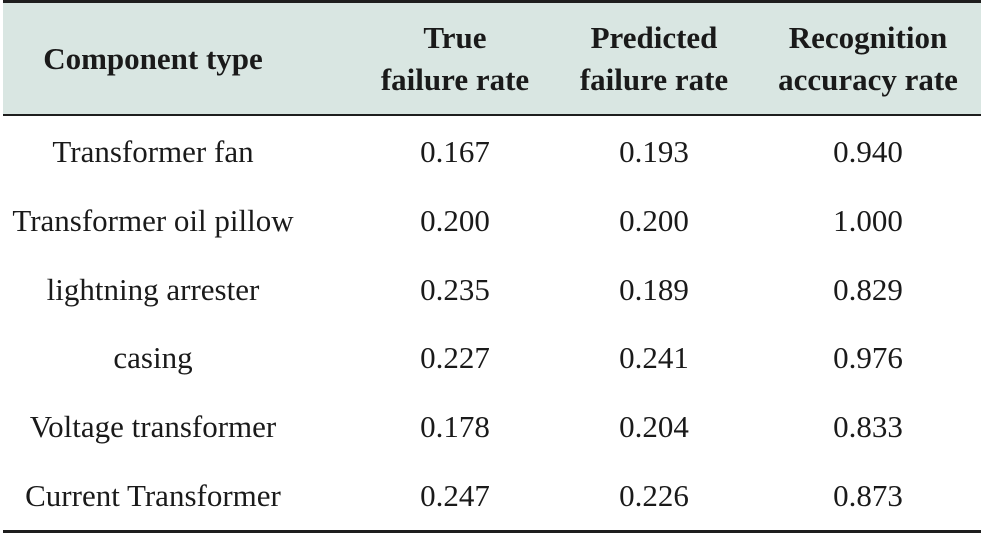 Image resolution: width=984 pixels, height=533 pixels. What do you see at coordinates (153, 58) in the screenshot?
I see `header-component-type: Component type` at bounding box center [153, 58].